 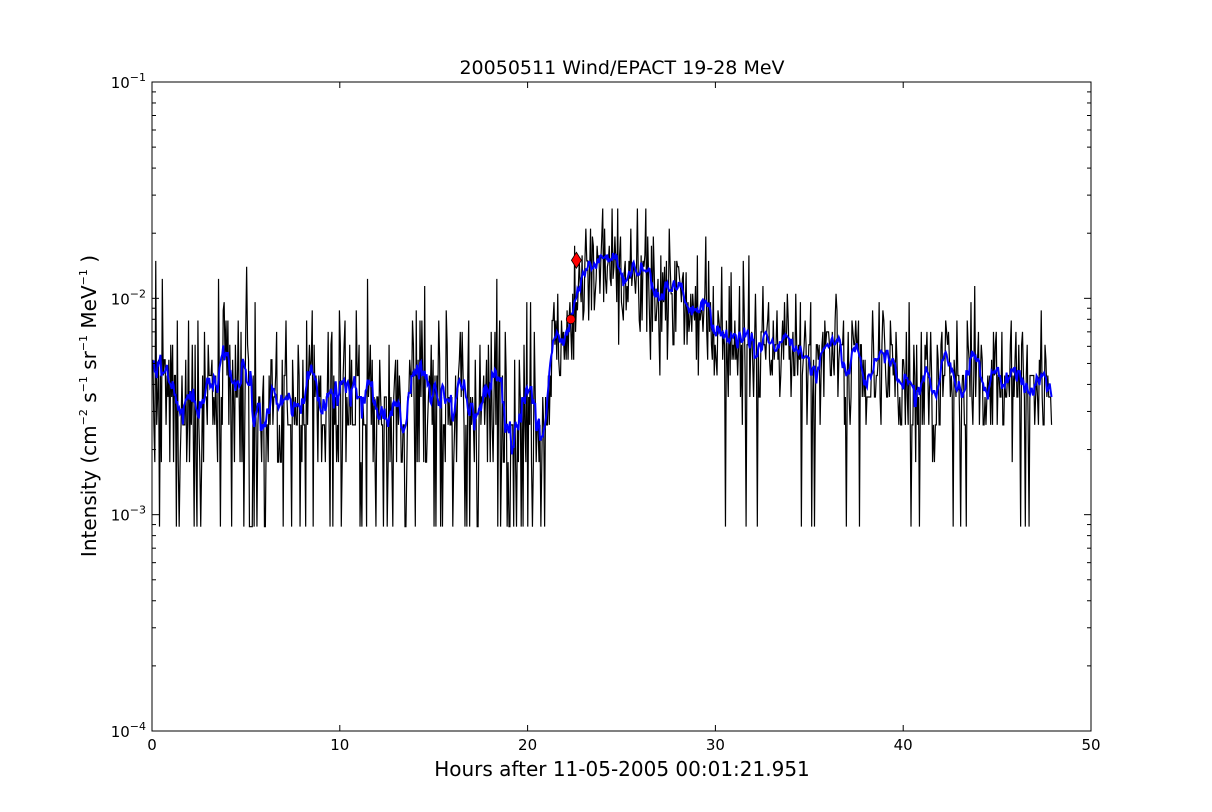 I want to click on x-tick-label: 40, so click(x=903, y=745).